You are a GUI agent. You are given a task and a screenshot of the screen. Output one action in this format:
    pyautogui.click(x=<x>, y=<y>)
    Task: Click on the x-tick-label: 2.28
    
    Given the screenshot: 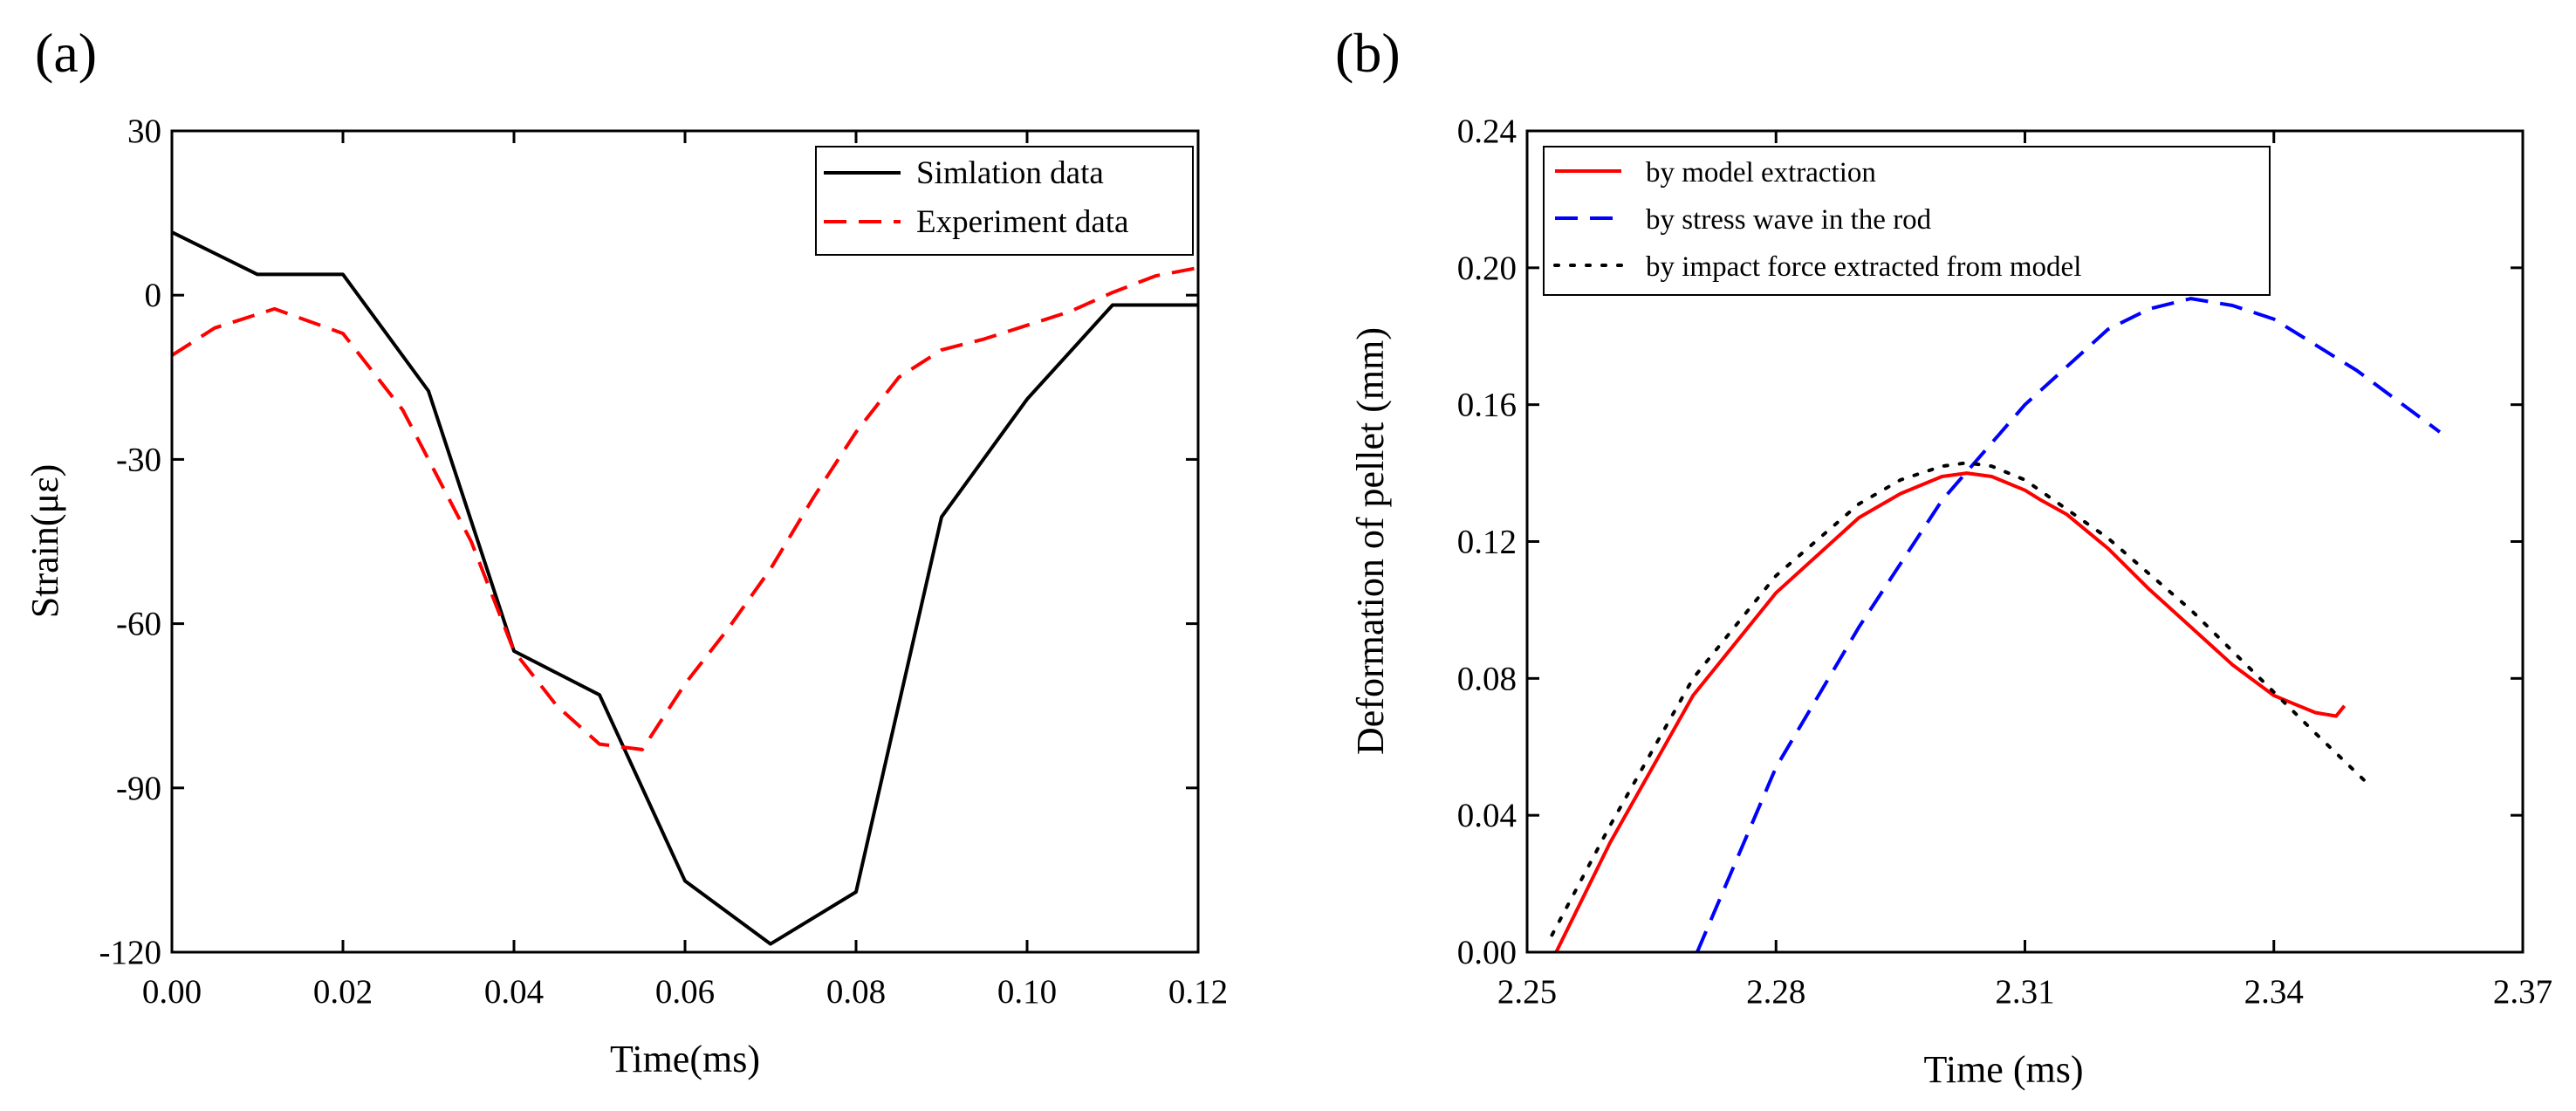 What is the action you would take?
    pyautogui.click(x=1775, y=992)
    